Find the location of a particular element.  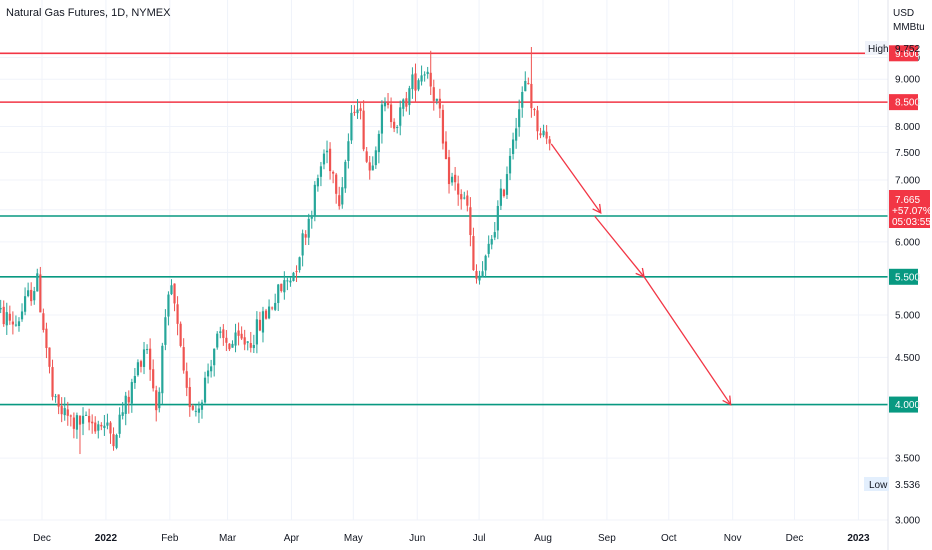

level-tag-label: 5.500 is located at coordinates (907, 277).